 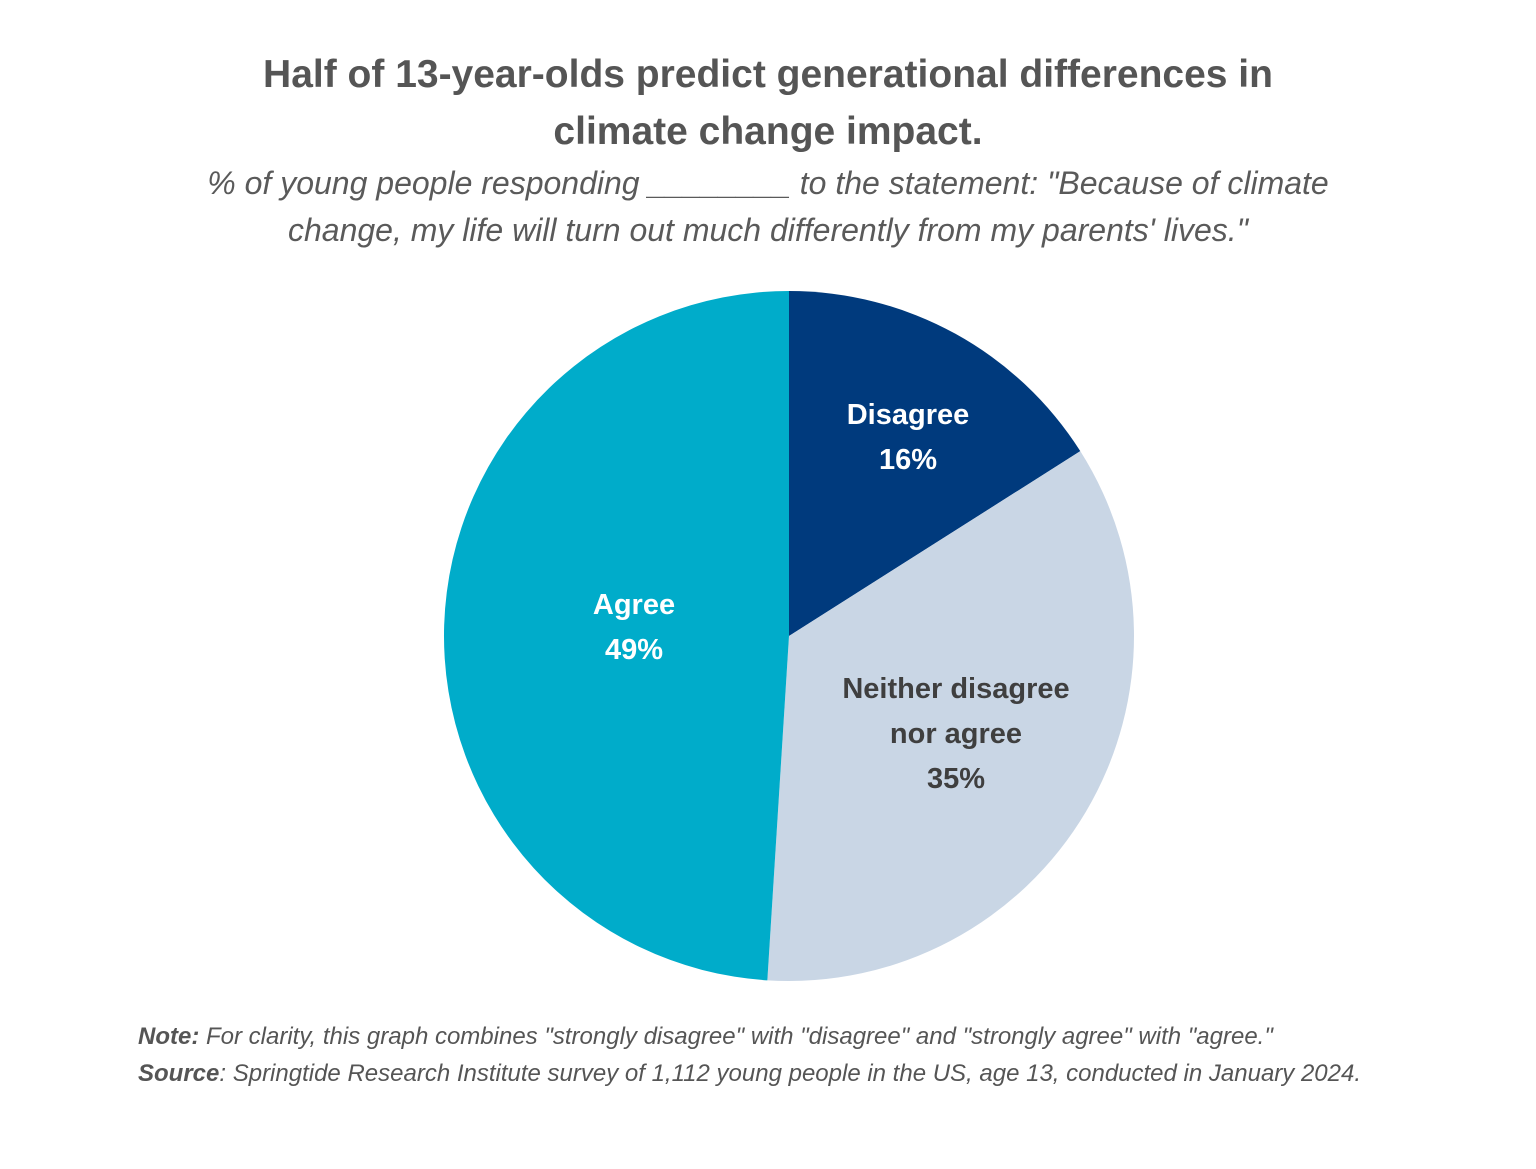 What do you see at coordinates (169, 1036) in the screenshot?
I see `footer-note-key: Note:` at bounding box center [169, 1036].